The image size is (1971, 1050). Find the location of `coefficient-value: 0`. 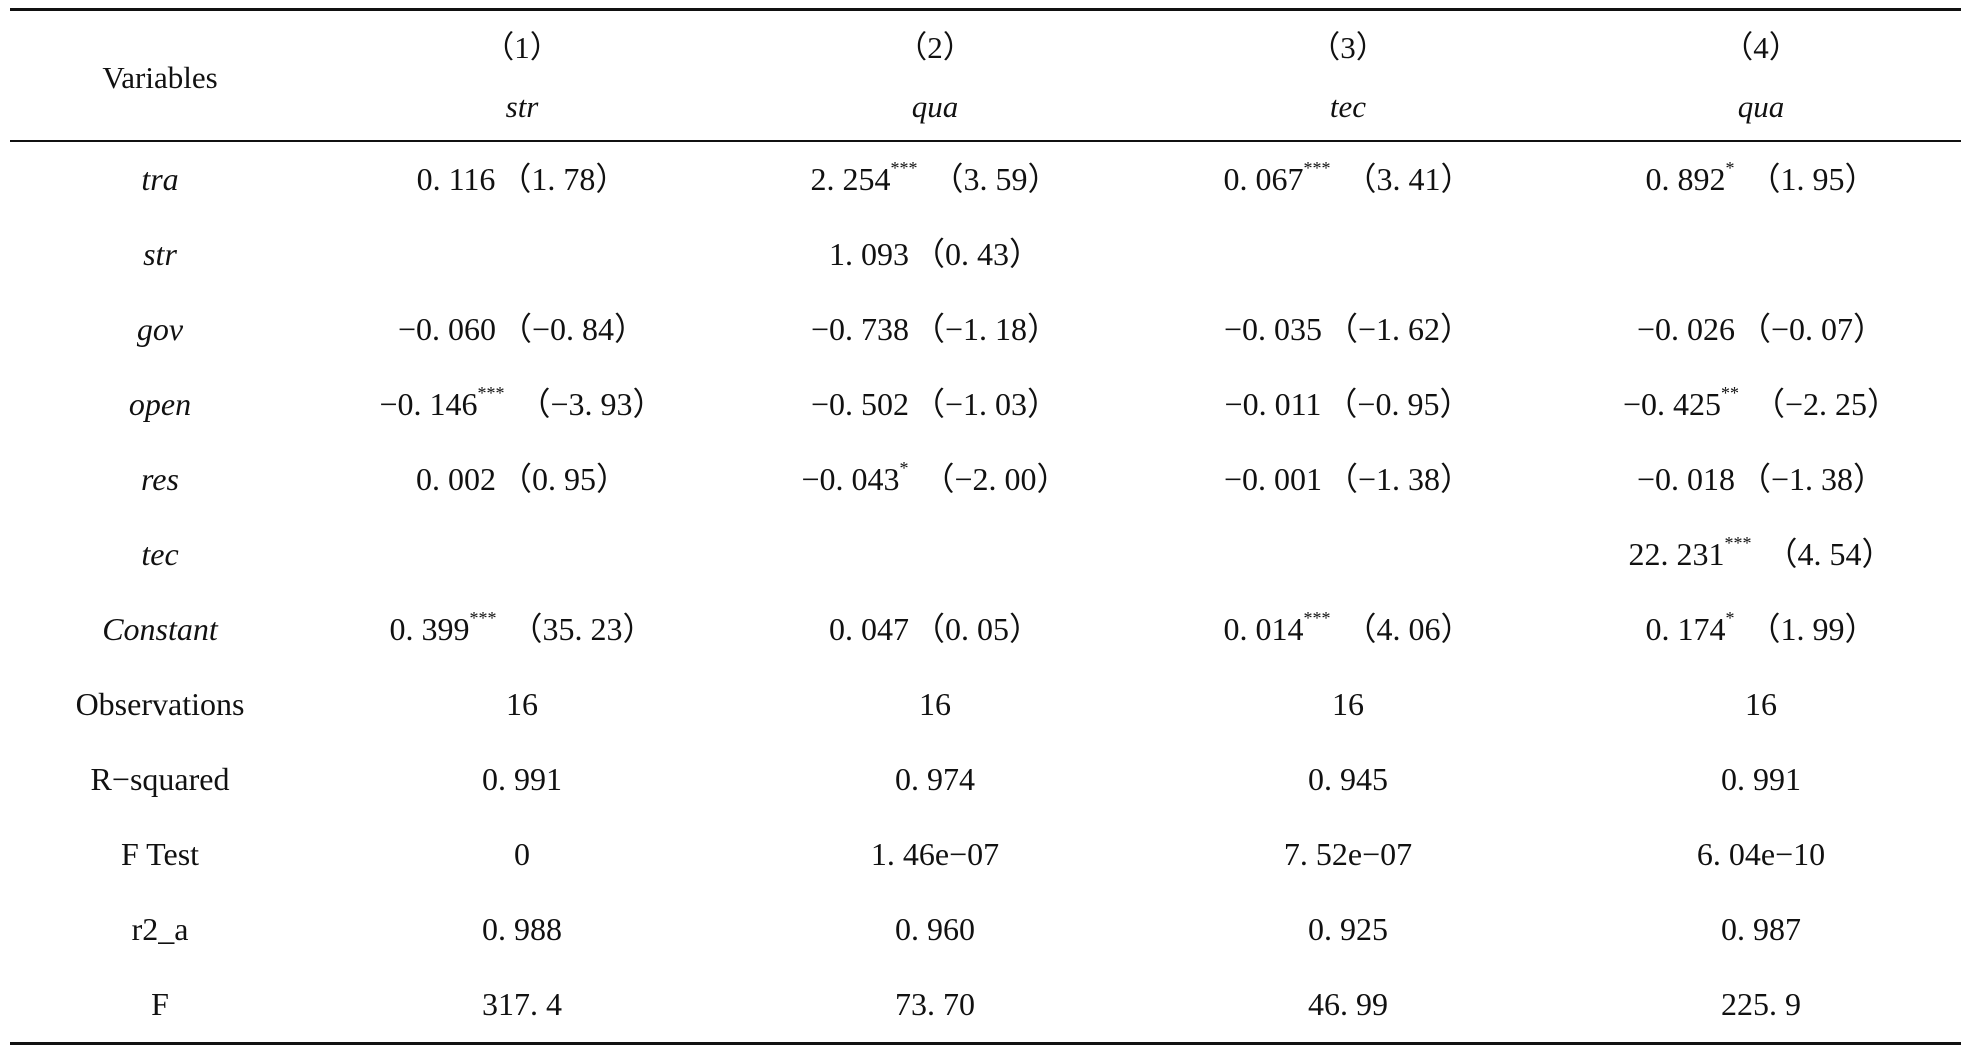

coefficient-value: 0 is located at coordinates (522, 854).